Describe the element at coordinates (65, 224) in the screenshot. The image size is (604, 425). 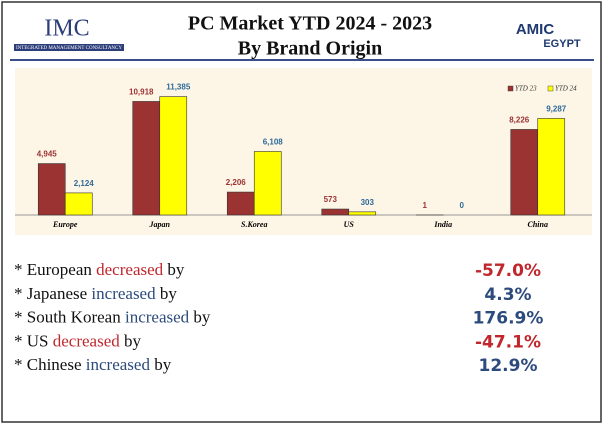
I see `x-tick-label: Europe` at that location.